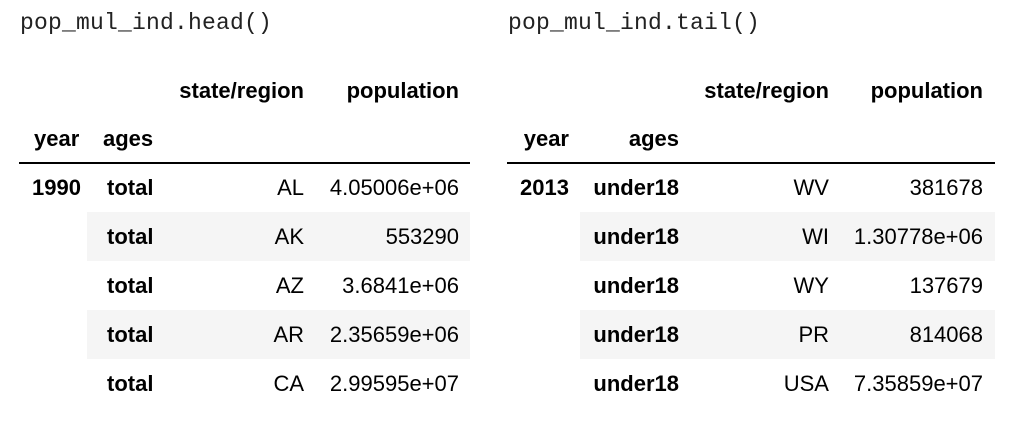 This screenshot has height=436, width=1021. What do you see at coordinates (394, 187) in the screenshot?
I see `cell-population: 4.05006e+06` at bounding box center [394, 187].